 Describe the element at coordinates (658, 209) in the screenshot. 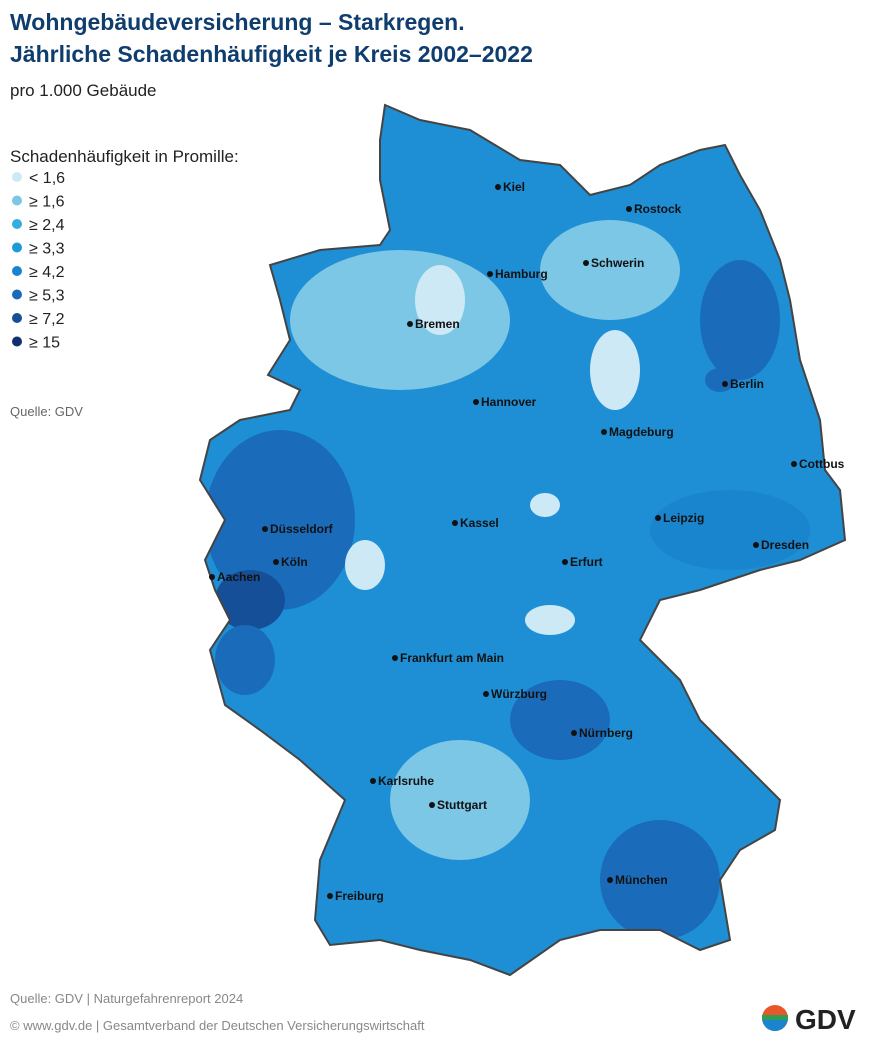

I see `city-label: Rostock` at that location.